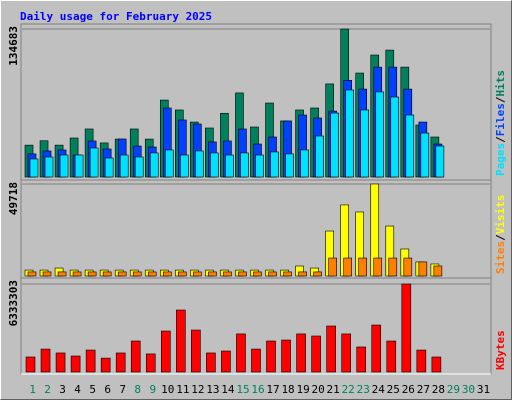 This screenshot has width=512, height=400. I want to click on x-tick-label: 29, so click(453, 389).